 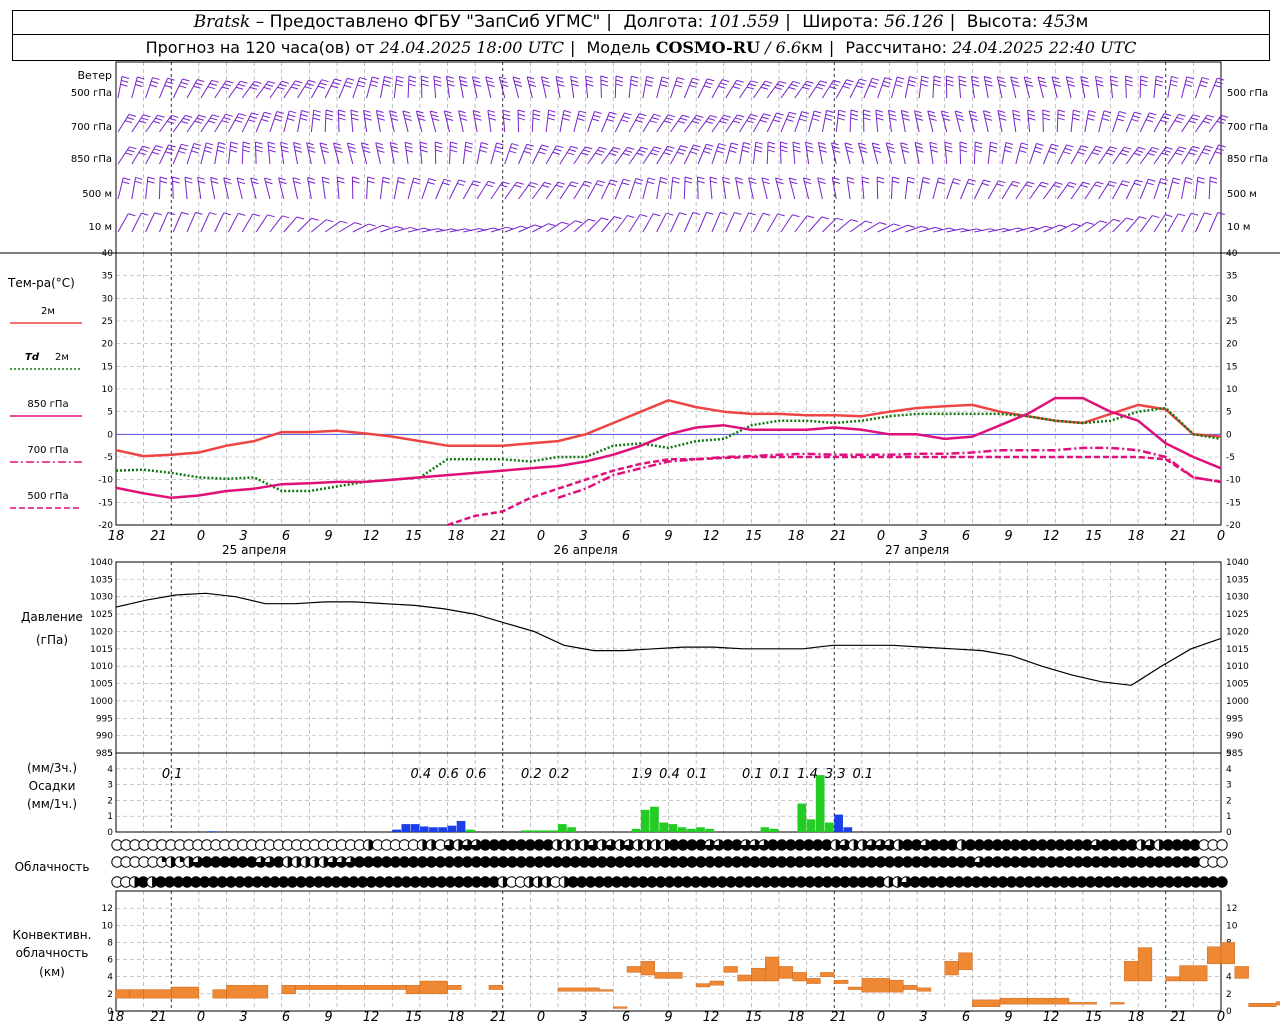 I want to click on temp-ytick-left: -20, so click(x=105, y=526).